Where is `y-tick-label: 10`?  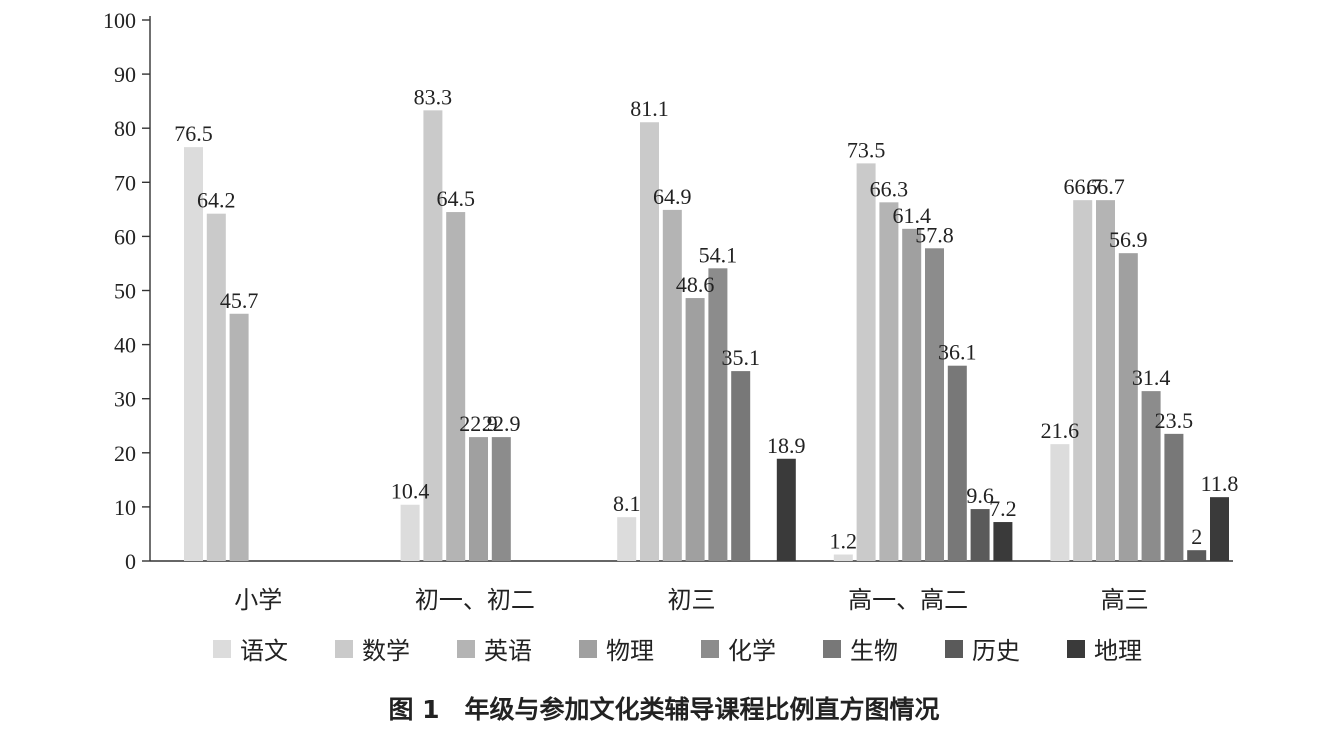 y-tick-label: 10 is located at coordinates (125, 507).